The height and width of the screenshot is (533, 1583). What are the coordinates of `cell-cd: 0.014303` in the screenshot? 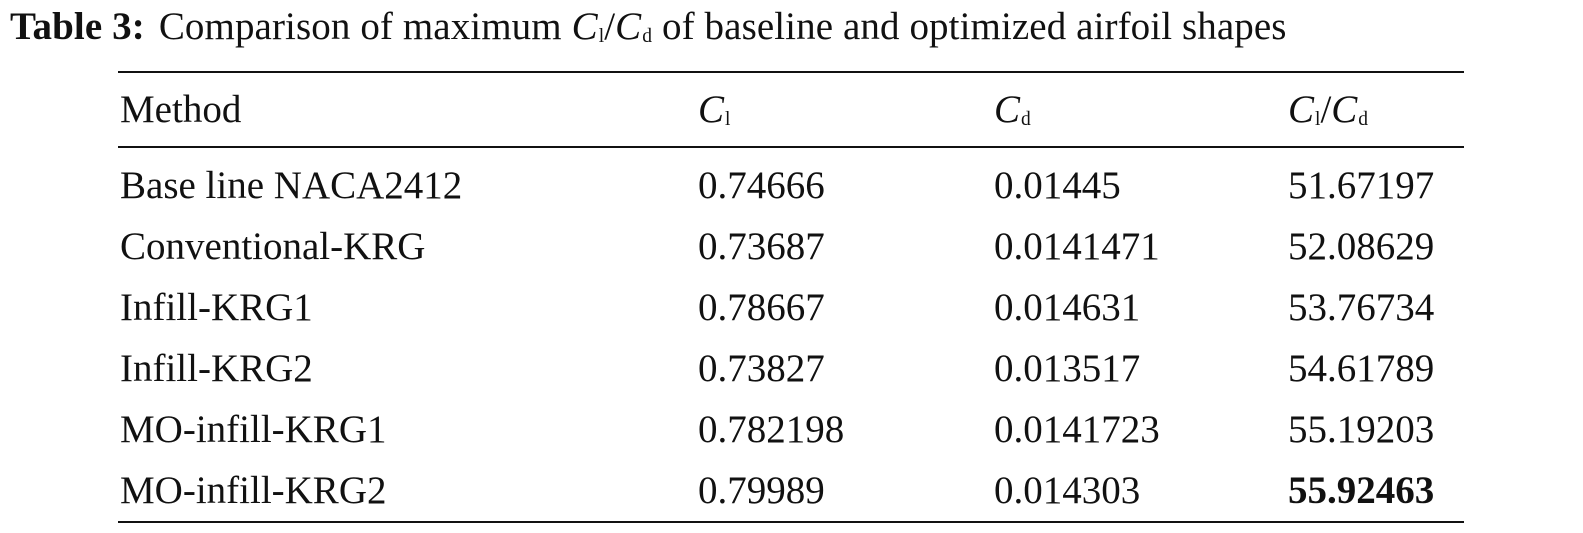 It's located at (1067, 490).